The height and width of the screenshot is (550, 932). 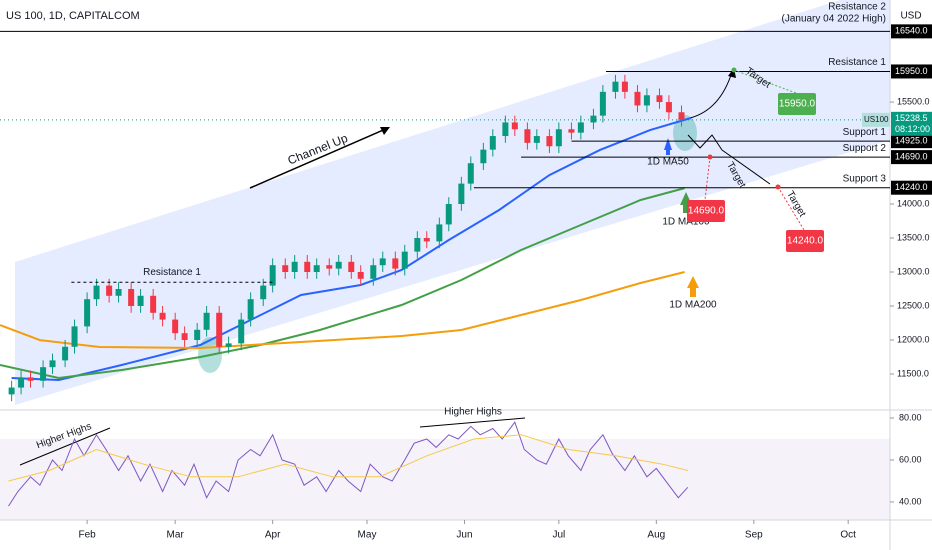 I want to click on y-tick-label: 13000.0, so click(x=913, y=271).